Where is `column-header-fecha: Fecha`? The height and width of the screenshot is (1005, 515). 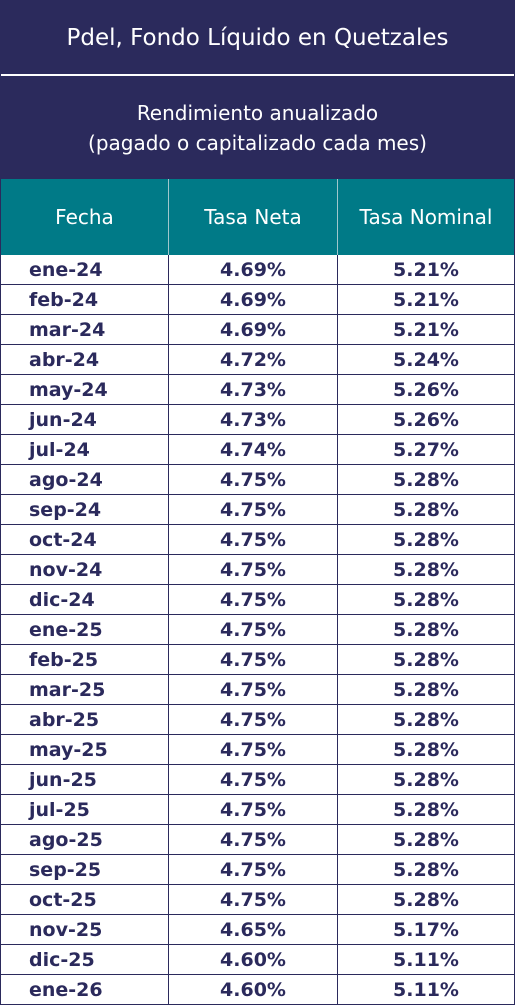
column-header-fecha: Fecha is located at coordinates (85, 217).